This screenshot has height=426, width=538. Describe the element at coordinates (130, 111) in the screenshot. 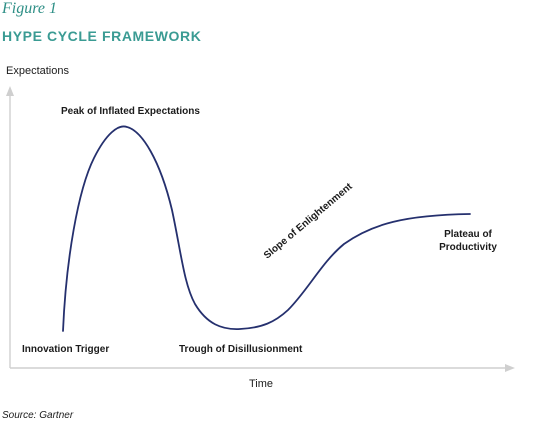

I see `phase-peak-label: Peak of Inflated Expectations` at that location.